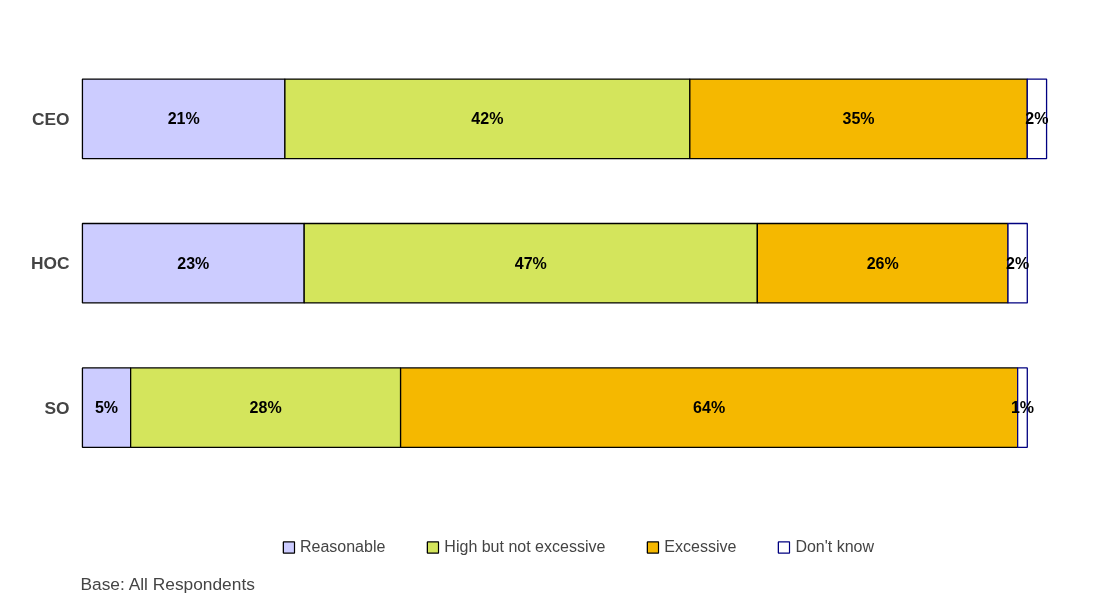 The height and width of the screenshot is (602, 1105). I want to click on y-tick-label: SO, so click(57, 407).